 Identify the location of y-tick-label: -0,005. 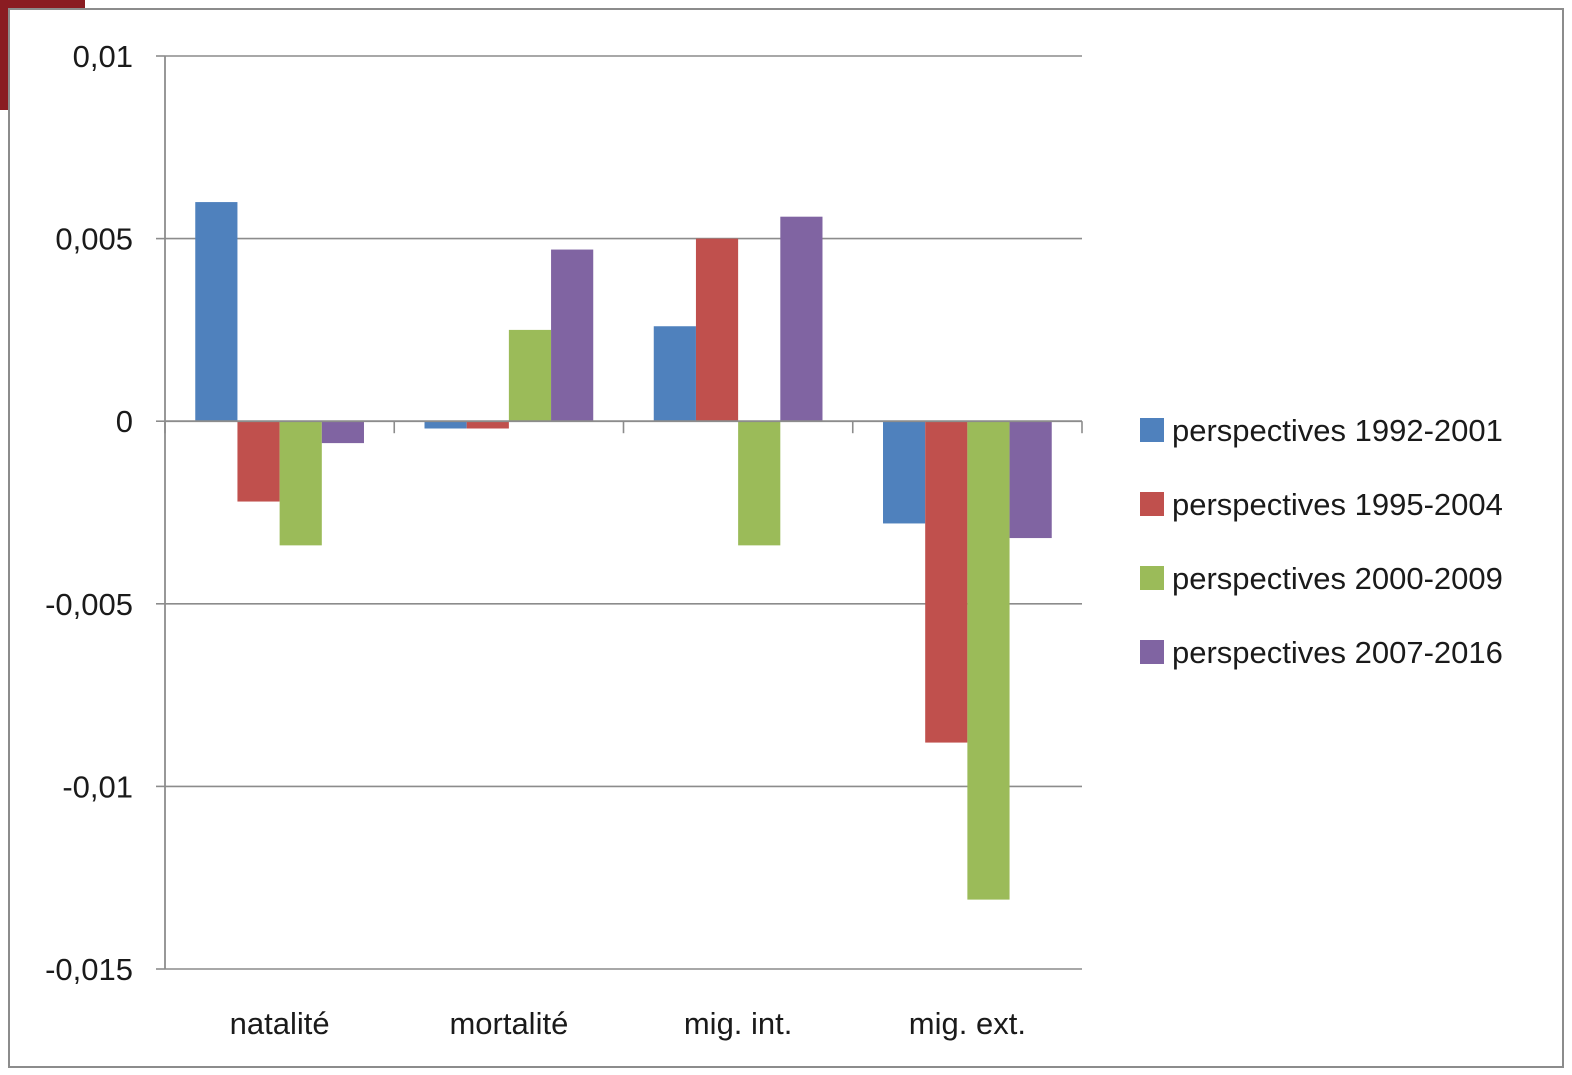
(89, 604).